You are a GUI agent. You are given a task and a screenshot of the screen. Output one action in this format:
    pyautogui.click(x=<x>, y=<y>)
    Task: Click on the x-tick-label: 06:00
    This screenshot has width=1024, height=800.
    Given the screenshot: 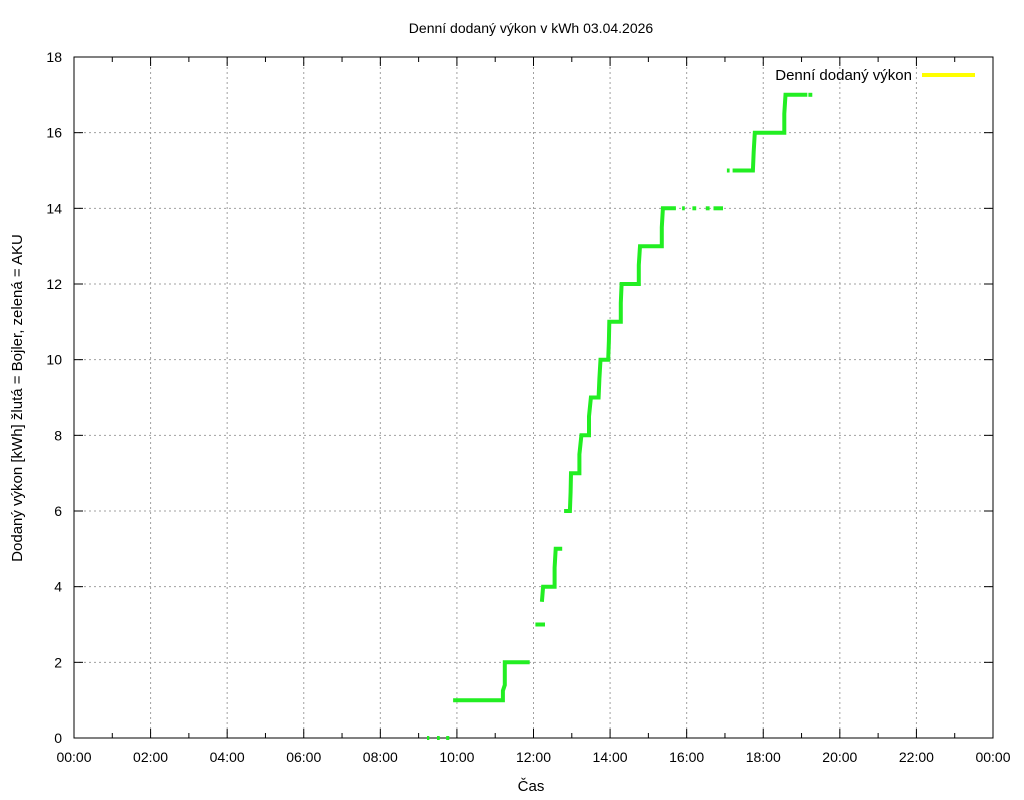 What is the action you would take?
    pyautogui.click(x=303, y=757)
    